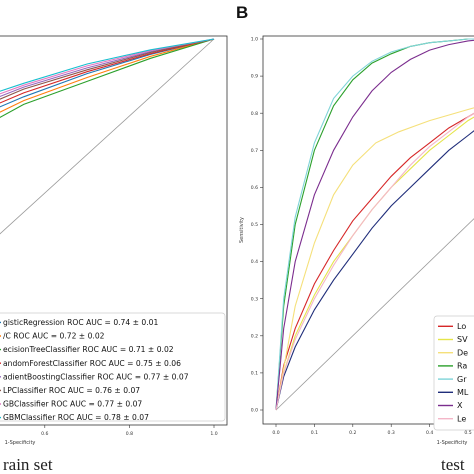  I want to click on panel-b-y-tick-label: 0.7, so click(254, 151).